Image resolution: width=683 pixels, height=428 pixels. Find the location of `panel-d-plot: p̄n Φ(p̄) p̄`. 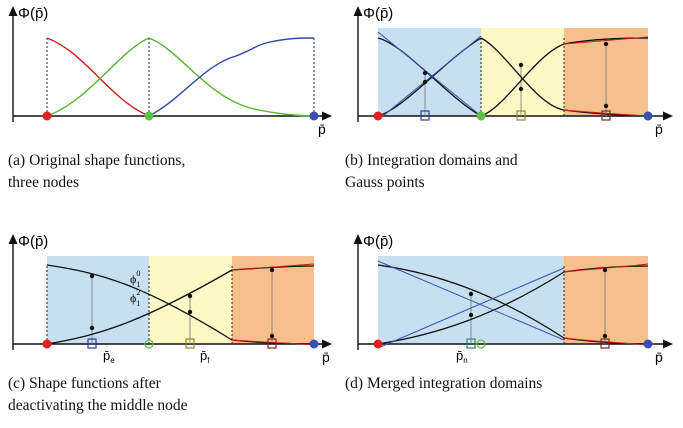

panel-d-plot: p̄n Φ(p̄) p̄ is located at coordinates (513, 299).